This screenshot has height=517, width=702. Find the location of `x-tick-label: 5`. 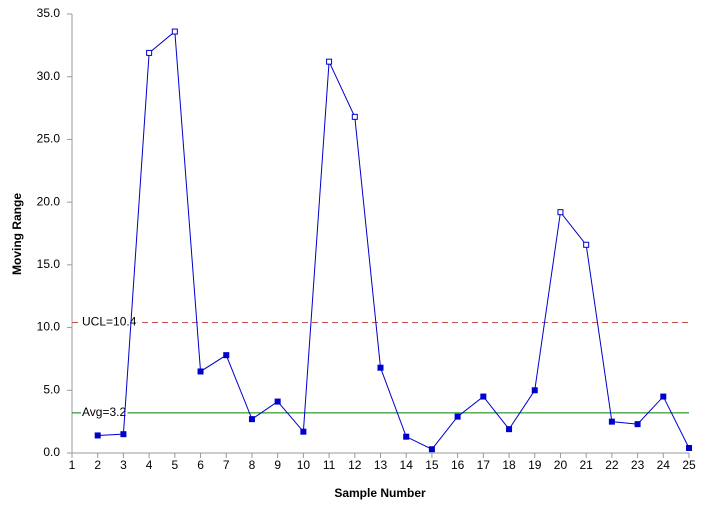

x-tick-label: 5 is located at coordinates (174, 465).